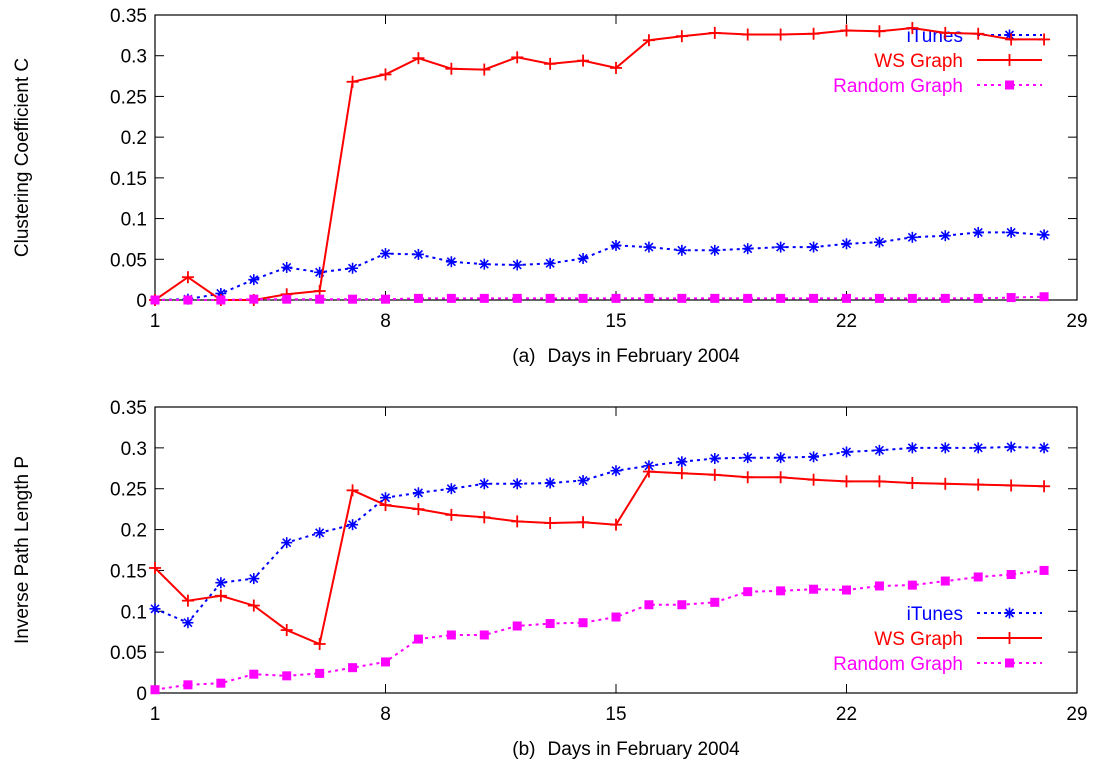  What do you see at coordinates (128, 16) in the screenshot?
I see `y-tick-label: 0.35` at bounding box center [128, 16].